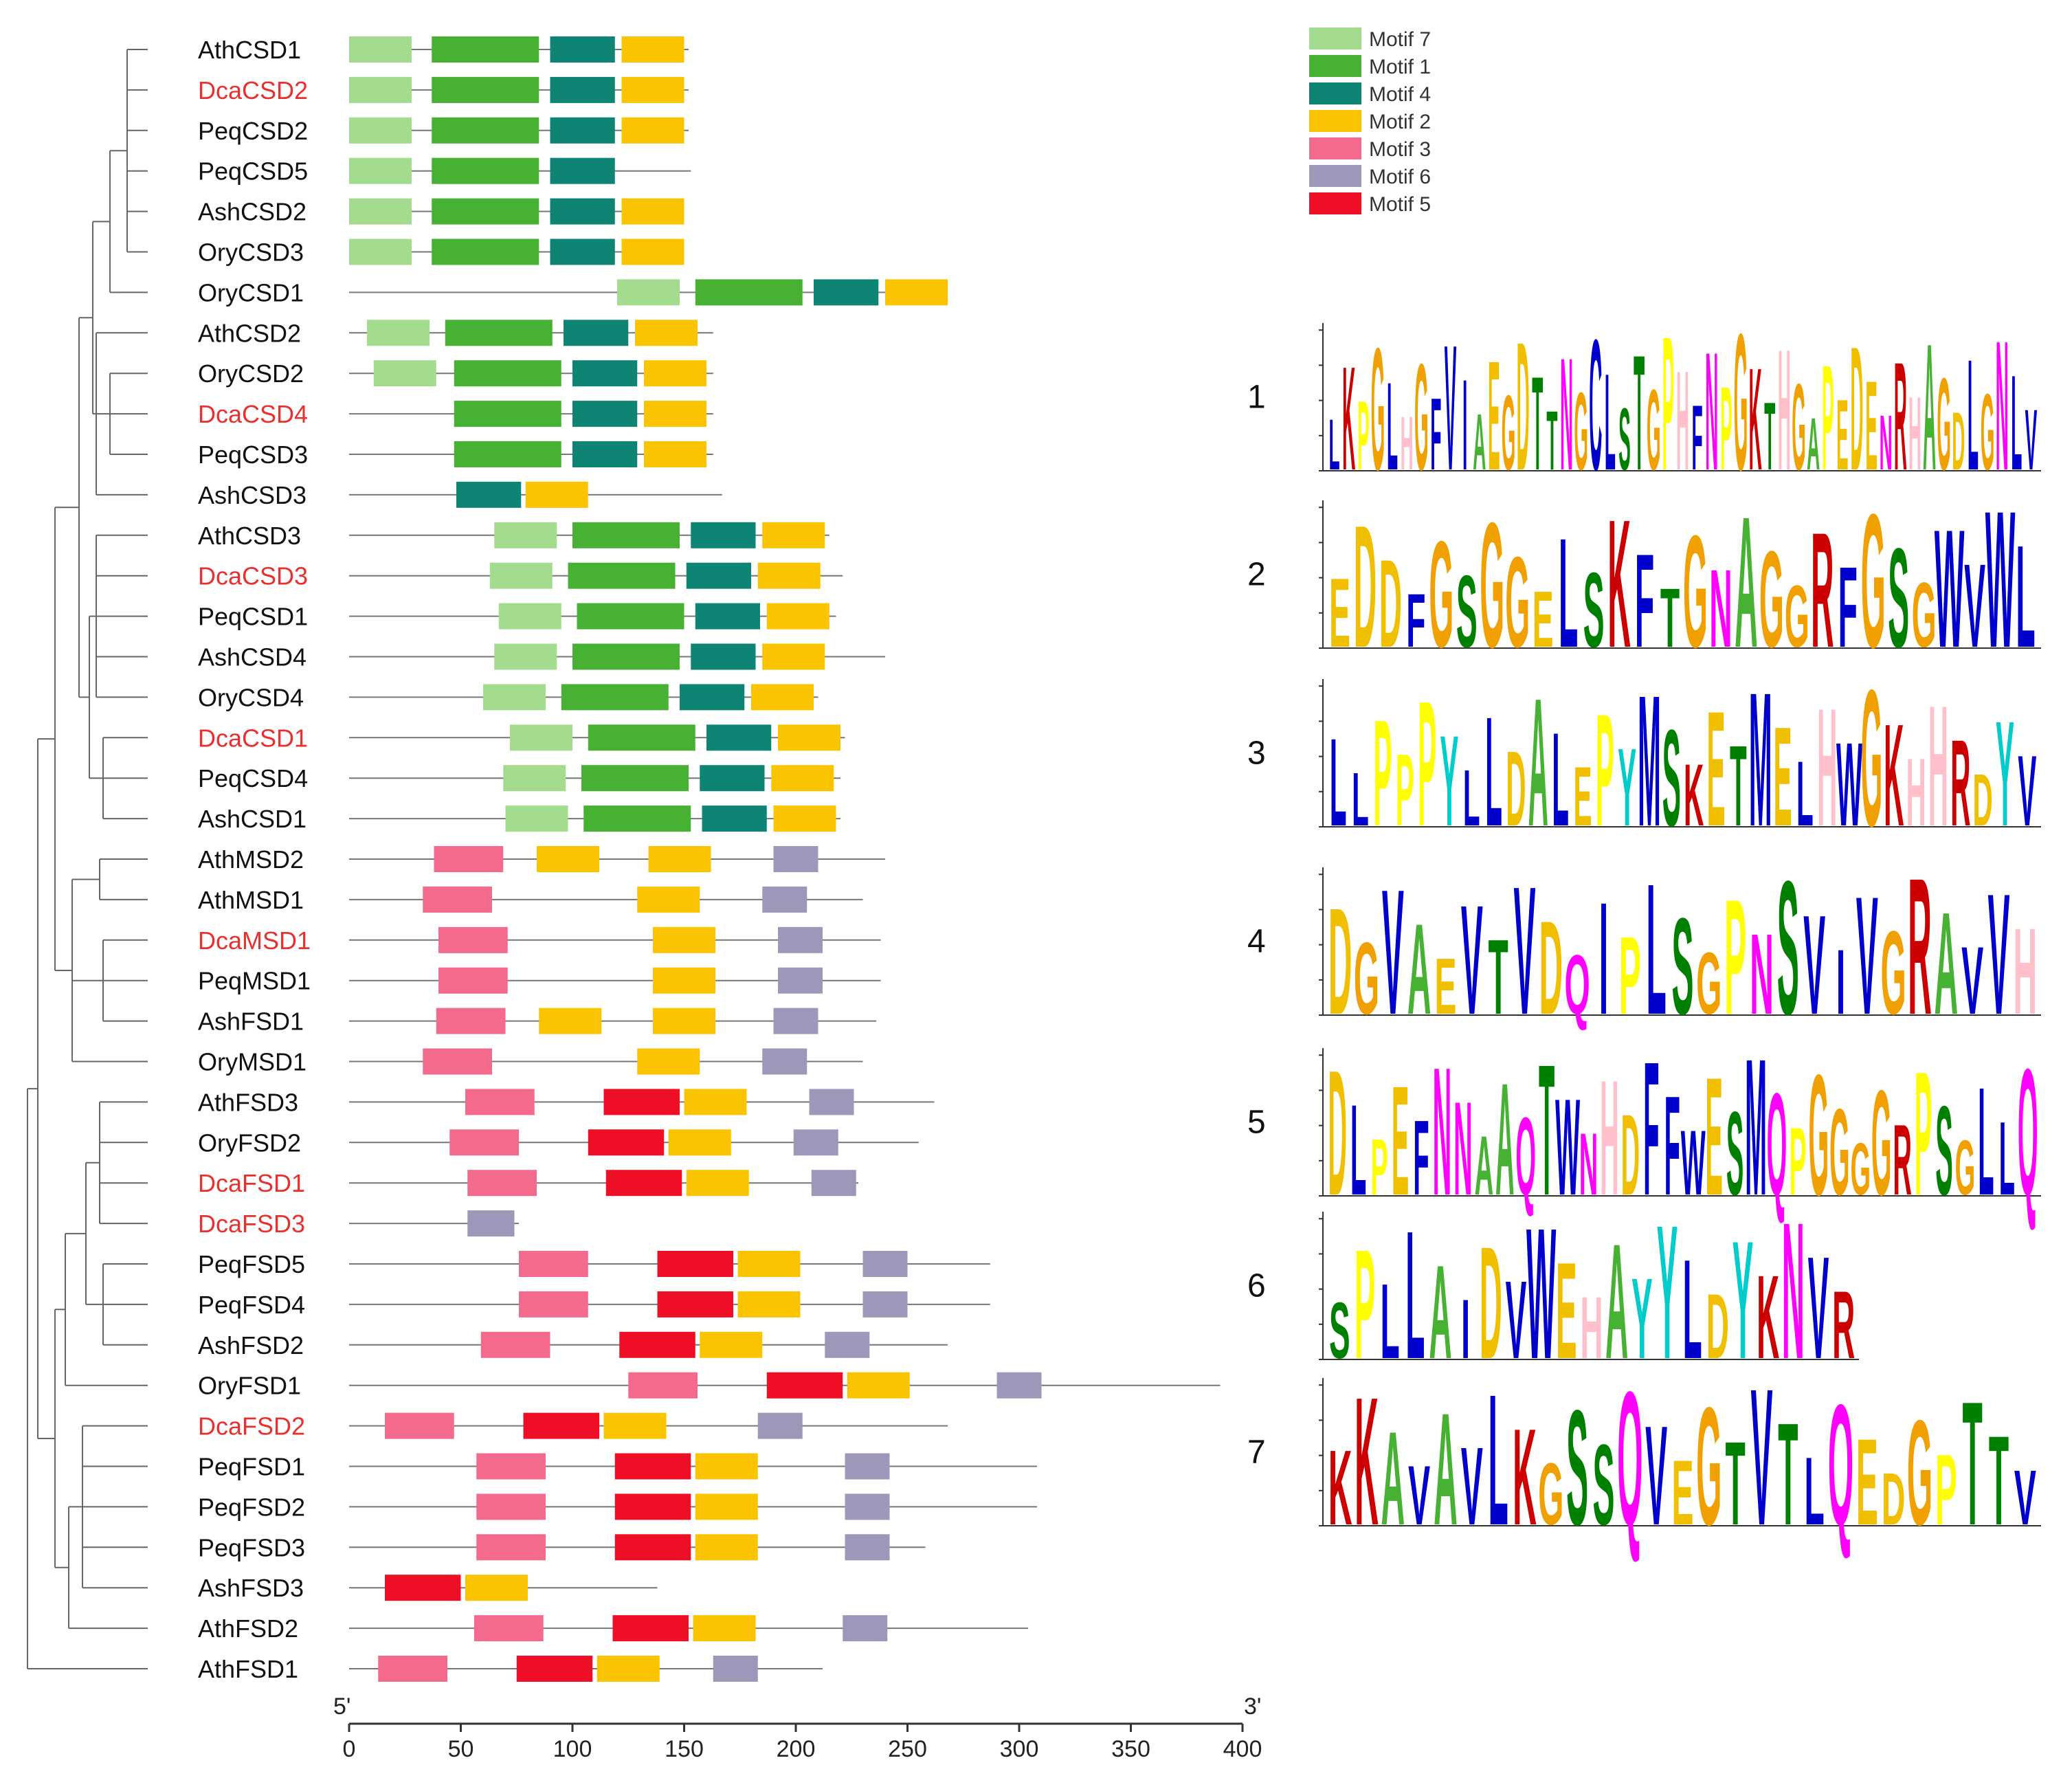 Image resolution: width=2072 pixels, height=1767 pixels. What do you see at coordinates (251, 1183) in the screenshot?
I see `gene-label: DcaFSD1` at bounding box center [251, 1183].